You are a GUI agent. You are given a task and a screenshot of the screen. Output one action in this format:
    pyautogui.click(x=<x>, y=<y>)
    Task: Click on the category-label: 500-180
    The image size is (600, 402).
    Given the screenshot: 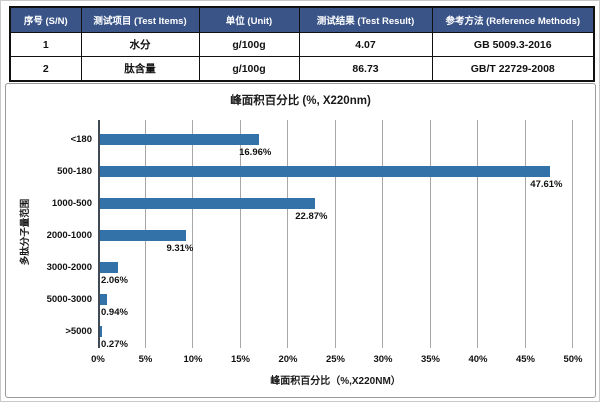 What is the action you would take?
    pyautogui.click(x=74, y=171)
    